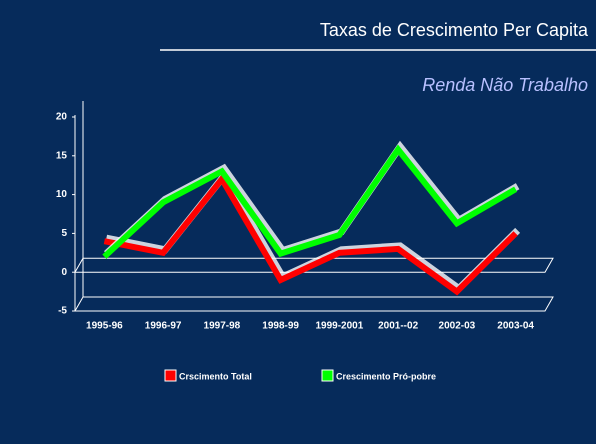 This screenshot has height=444, width=596. I want to click on legend-label: Crscimento Total, so click(215, 376).